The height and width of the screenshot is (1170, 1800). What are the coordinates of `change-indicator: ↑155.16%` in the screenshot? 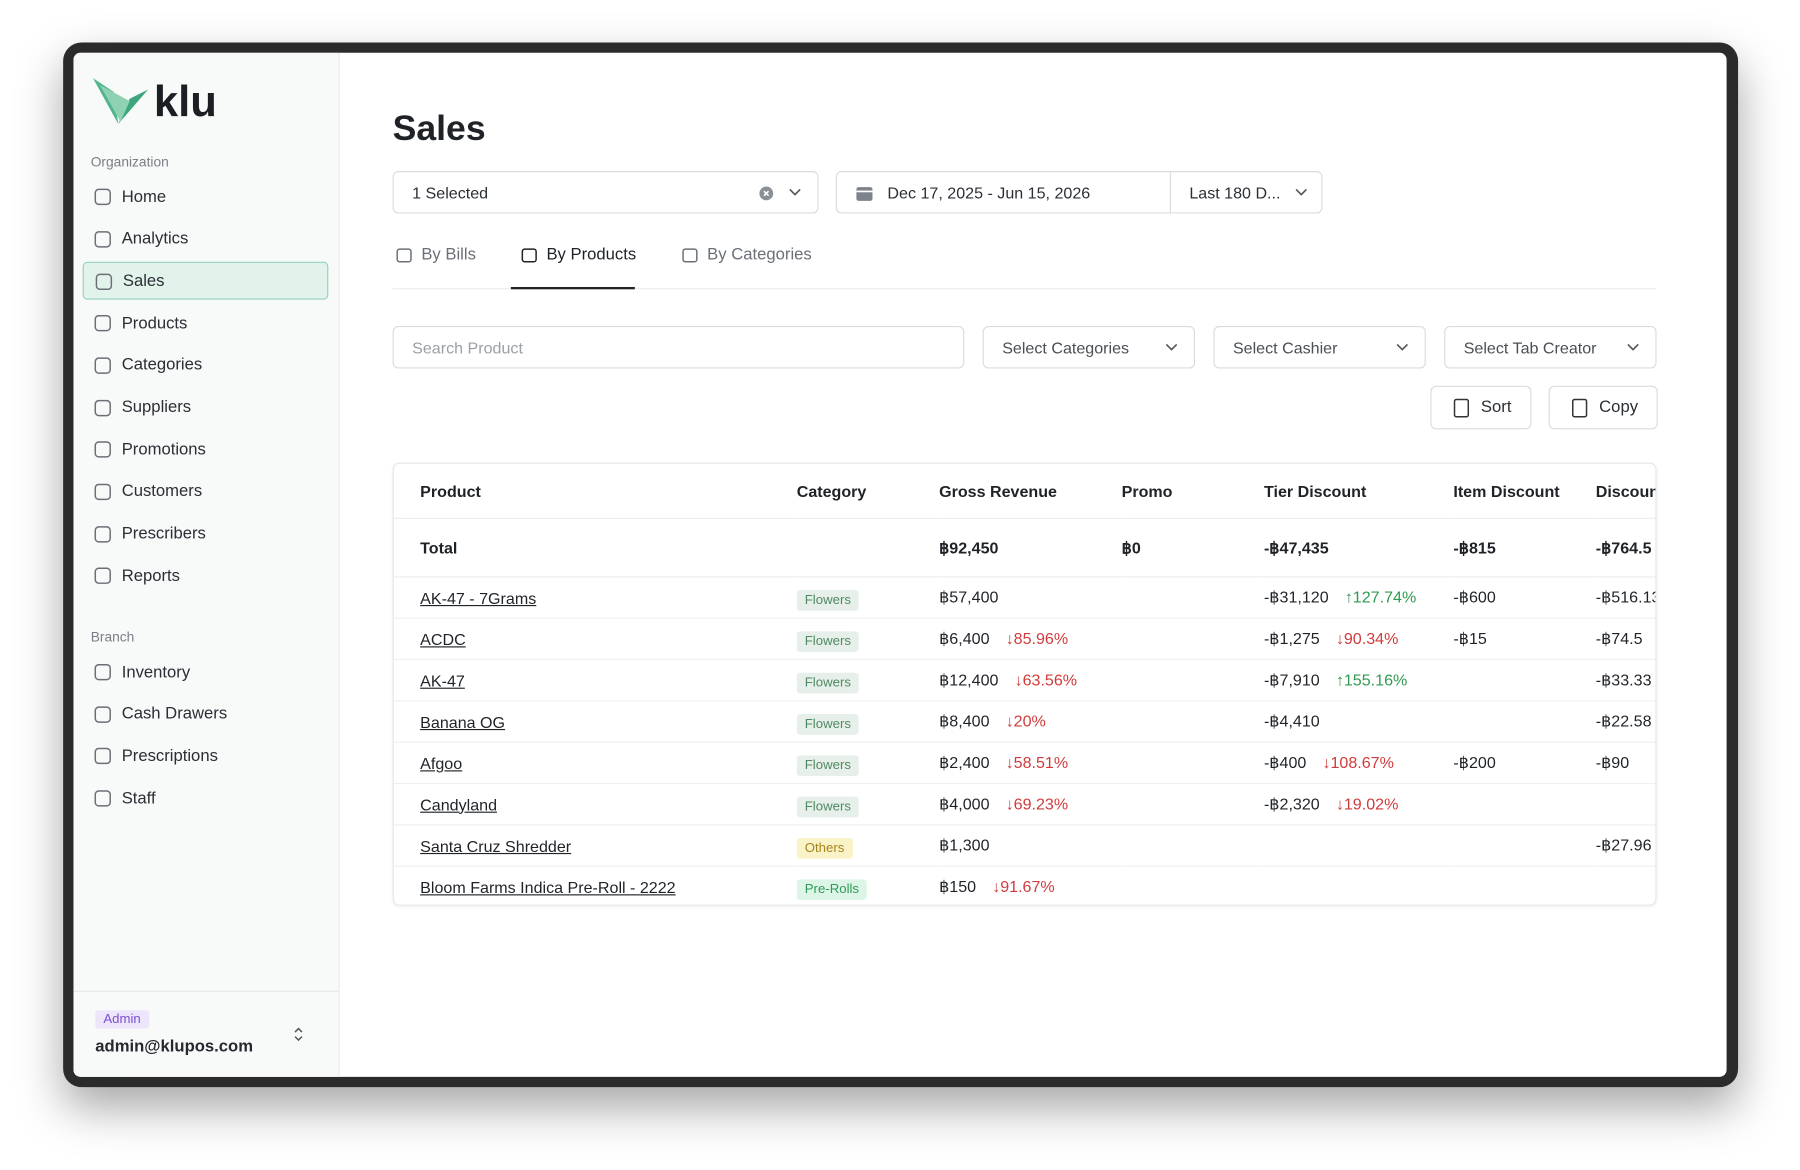 It's located at (1371, 679).